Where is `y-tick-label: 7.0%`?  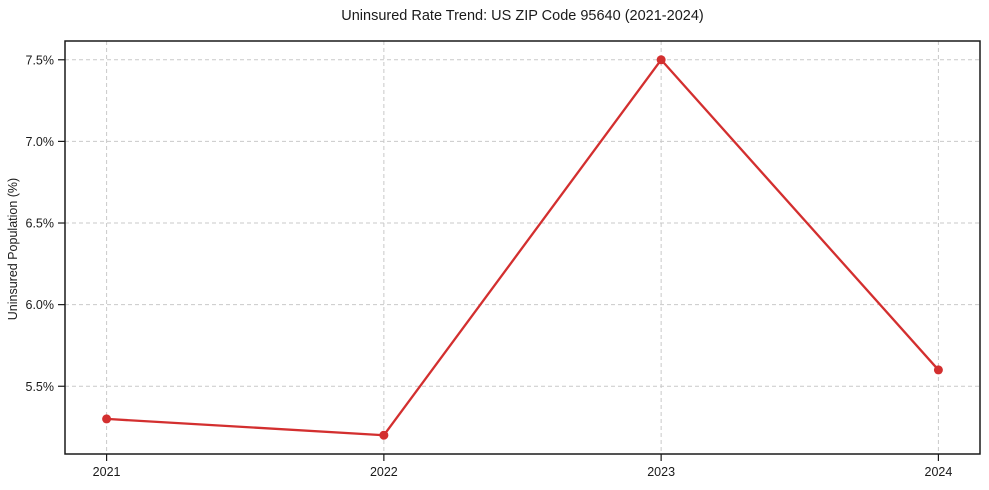 y-tick-label: 7.0% is located at coordinates (40, 142).